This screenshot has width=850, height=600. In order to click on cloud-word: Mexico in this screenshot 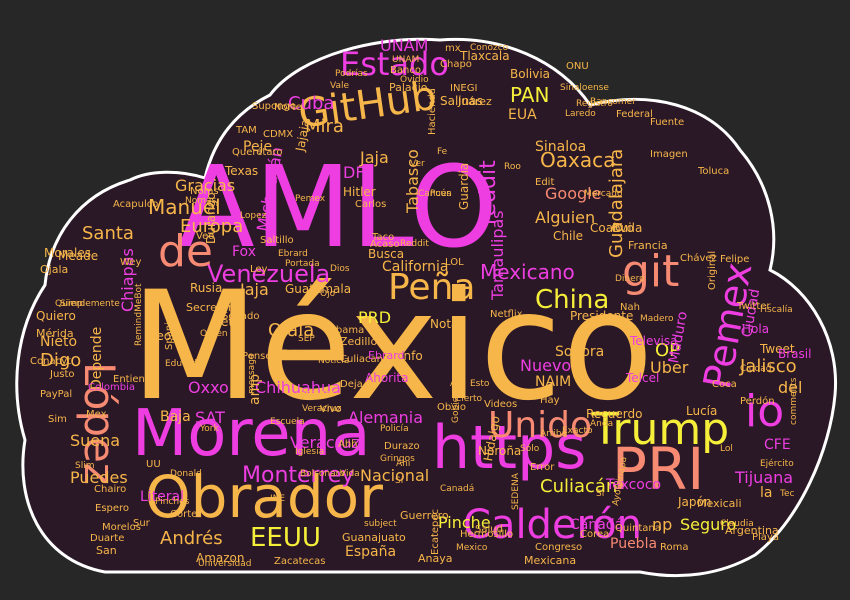, I will do `click(472, 548)`.